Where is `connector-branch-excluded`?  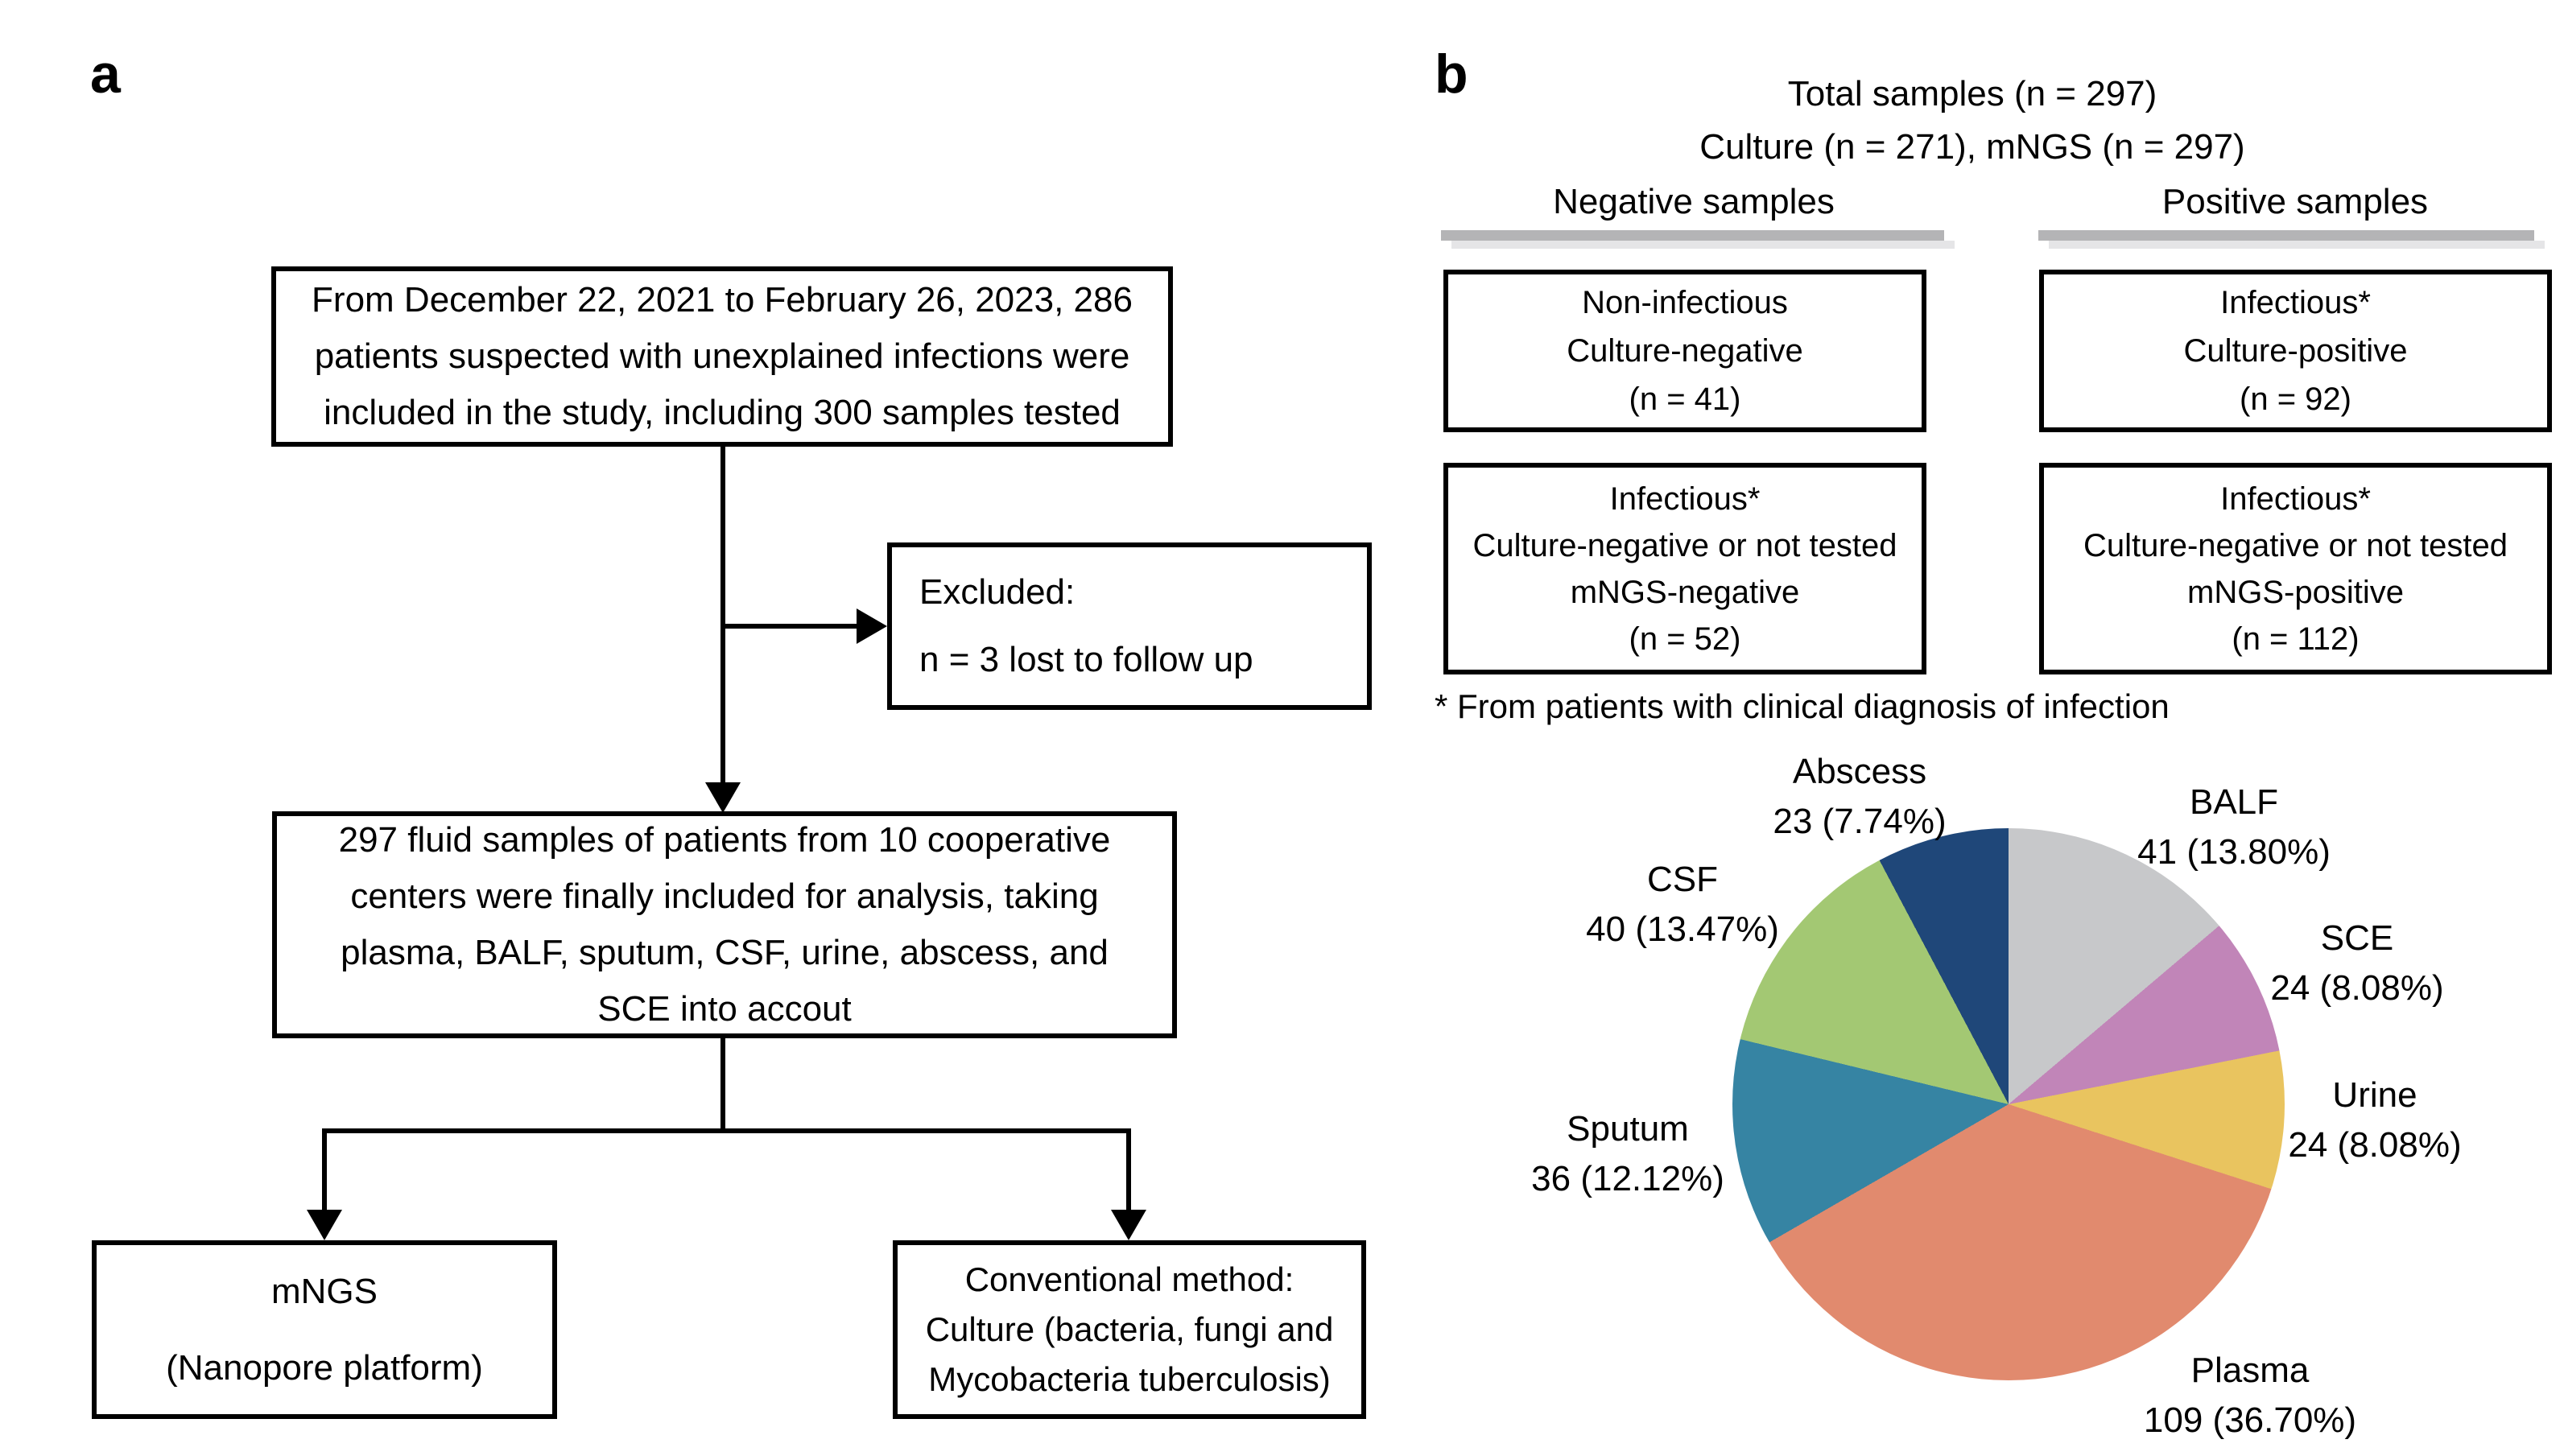 connector-branch-excluded is located at coordinates (790, 626).